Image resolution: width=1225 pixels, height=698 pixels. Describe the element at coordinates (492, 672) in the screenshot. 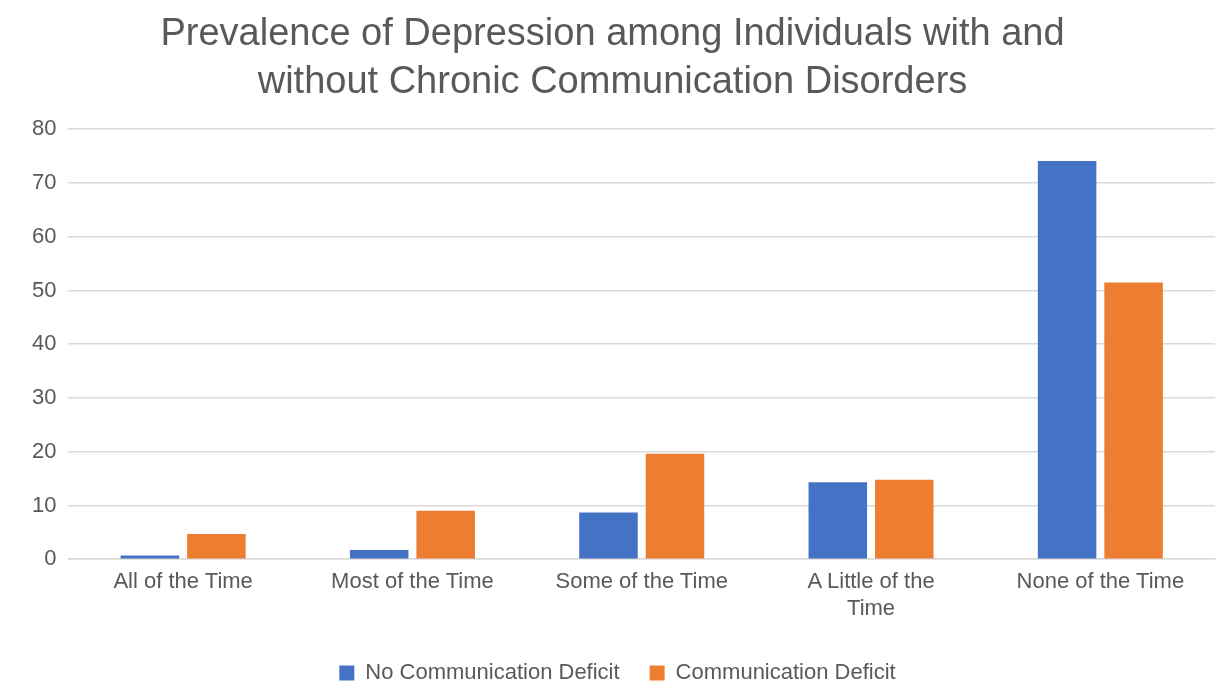

I see `legend-label: No Communication Deficit` at that location.